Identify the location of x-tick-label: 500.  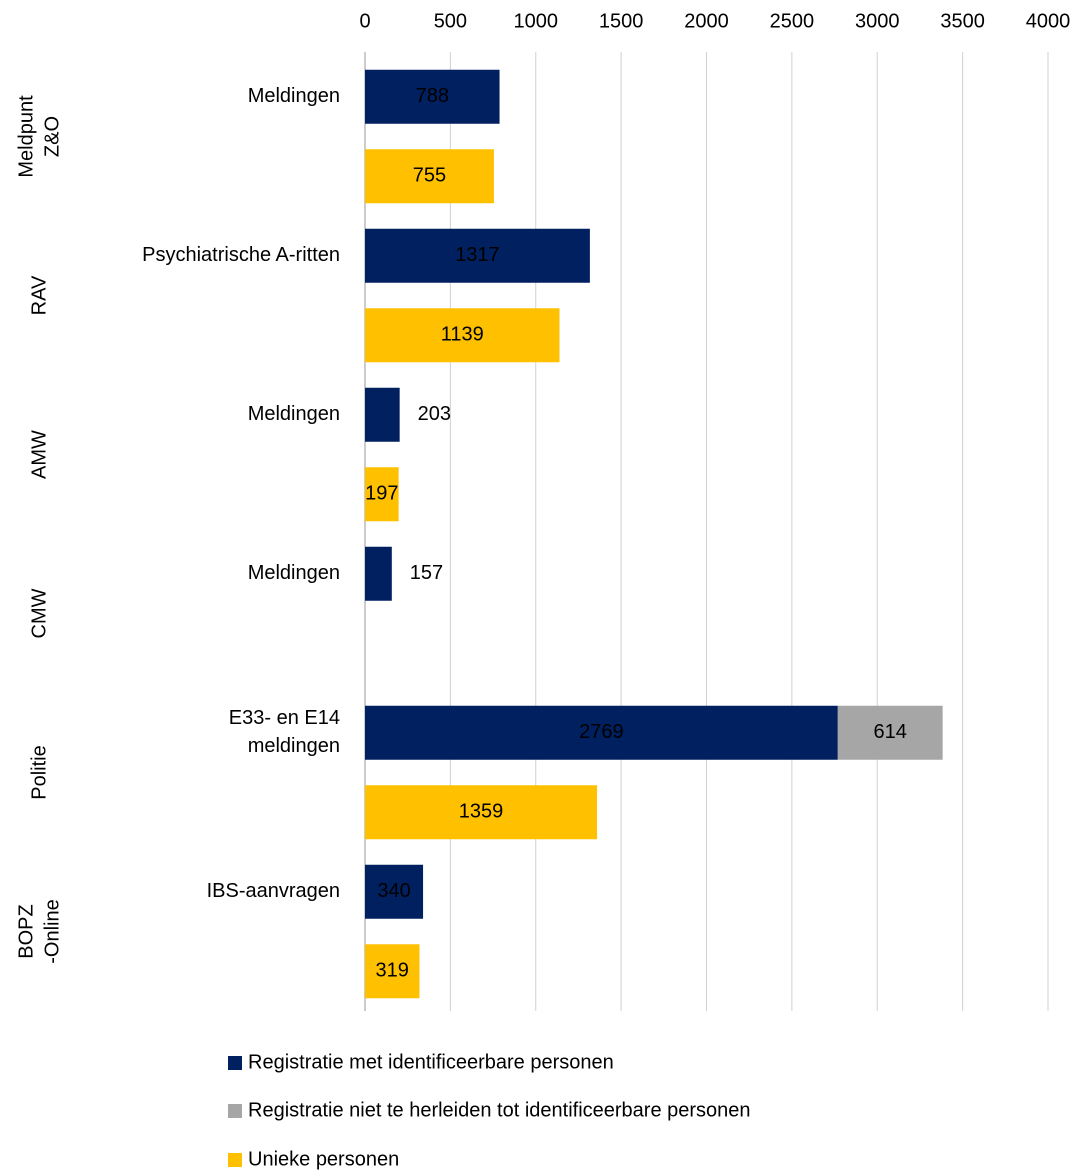
(450, 21).